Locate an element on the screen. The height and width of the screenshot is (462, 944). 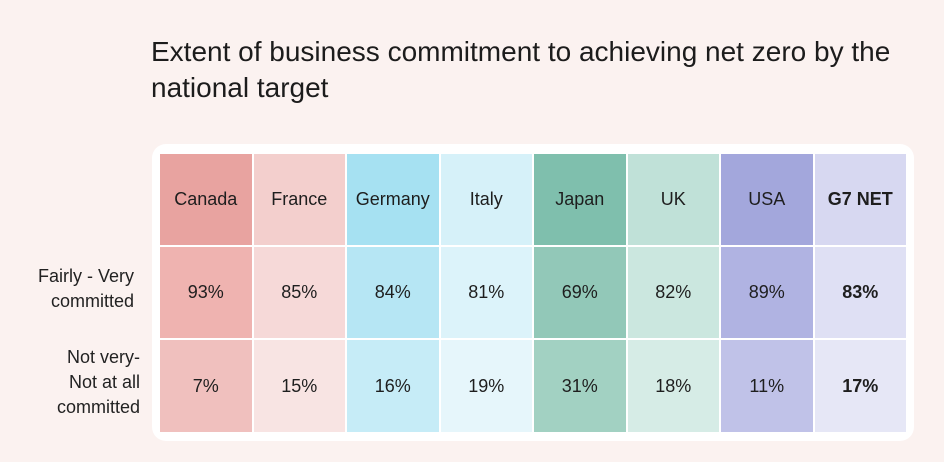
value-cell-committed-g7-net: 83% is located at coordinates (860, 292).